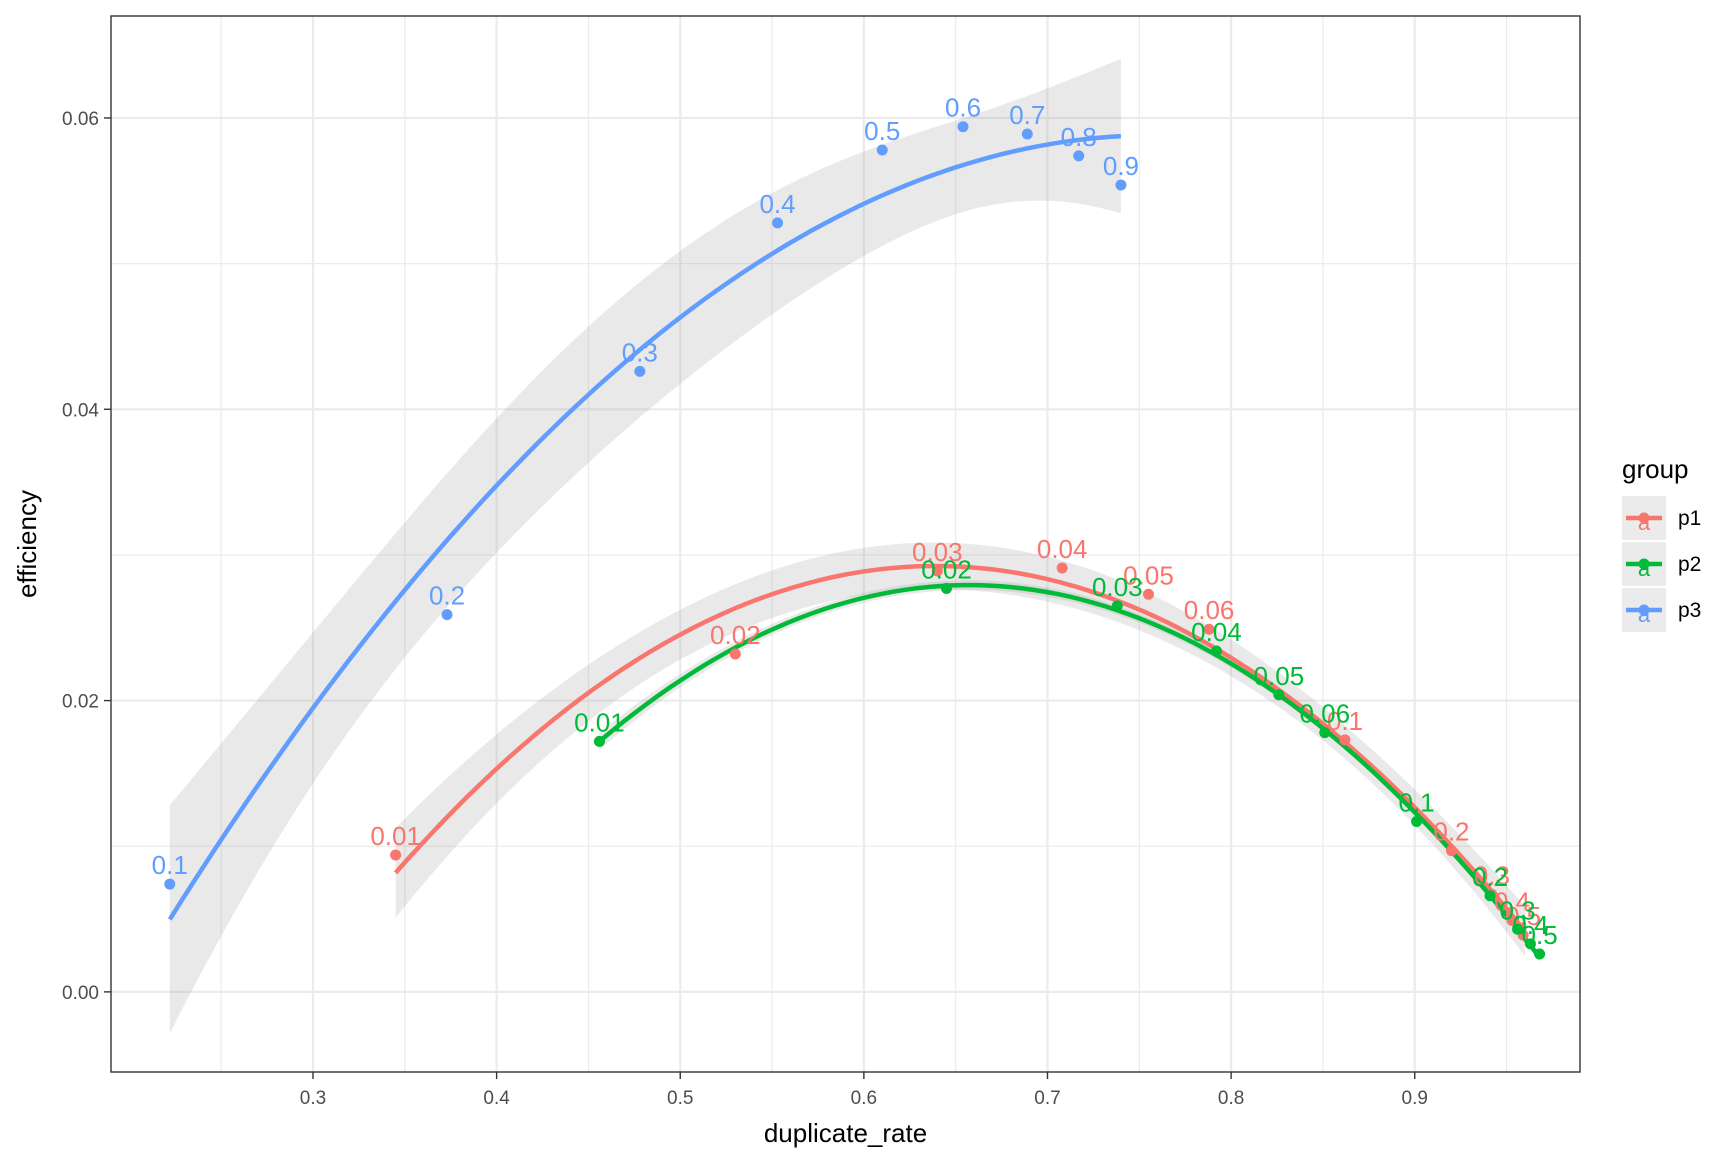 Image resolution: width=1728 pixels, height=1157 pixels. What do you see at coordinates (937, 552) in the screenshot?
I see `point-label-p1: 0.03` at bounding box center [937, 552].